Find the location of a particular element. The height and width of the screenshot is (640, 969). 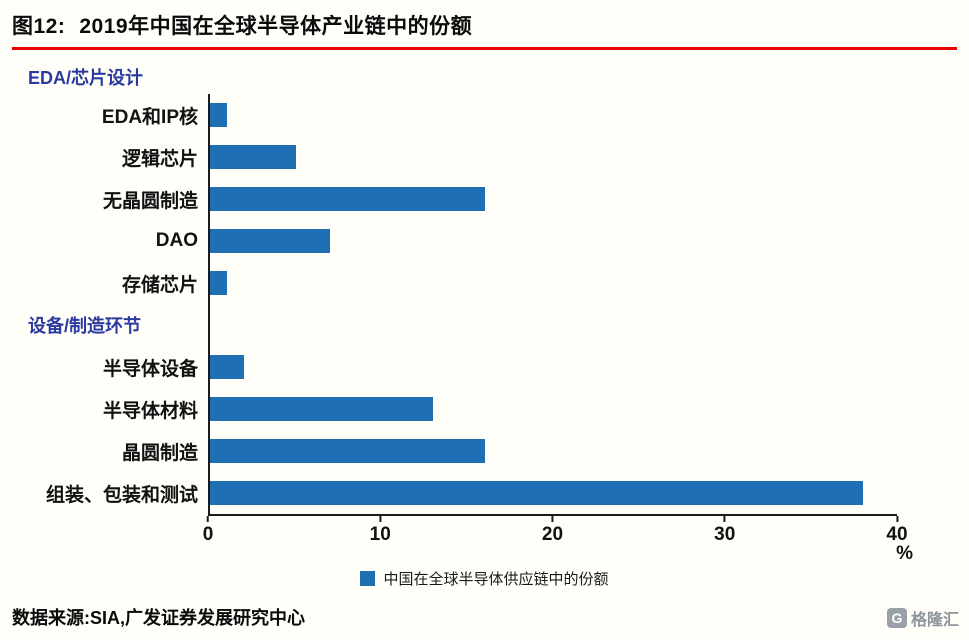

category-label: 半导体设备 is located at coordinates (150, 369).